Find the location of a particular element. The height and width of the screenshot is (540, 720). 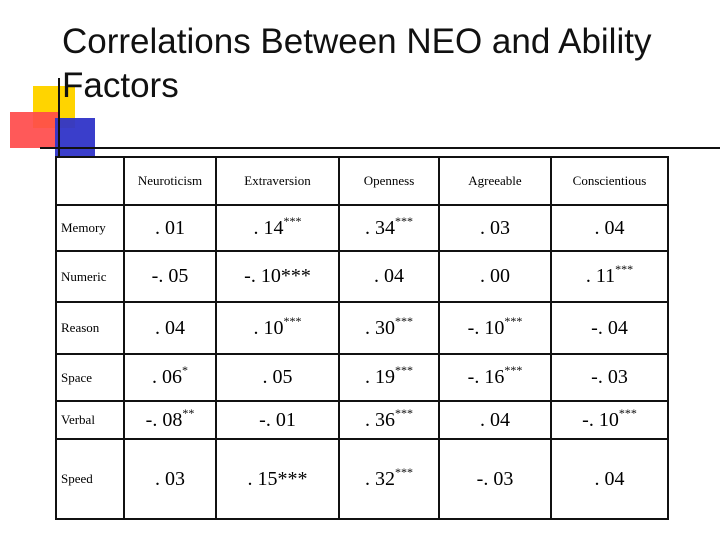

table-row: Numeric -. 05 -. 10*** . 04 . 00 . 11*** is located at coordinates (362, 276).